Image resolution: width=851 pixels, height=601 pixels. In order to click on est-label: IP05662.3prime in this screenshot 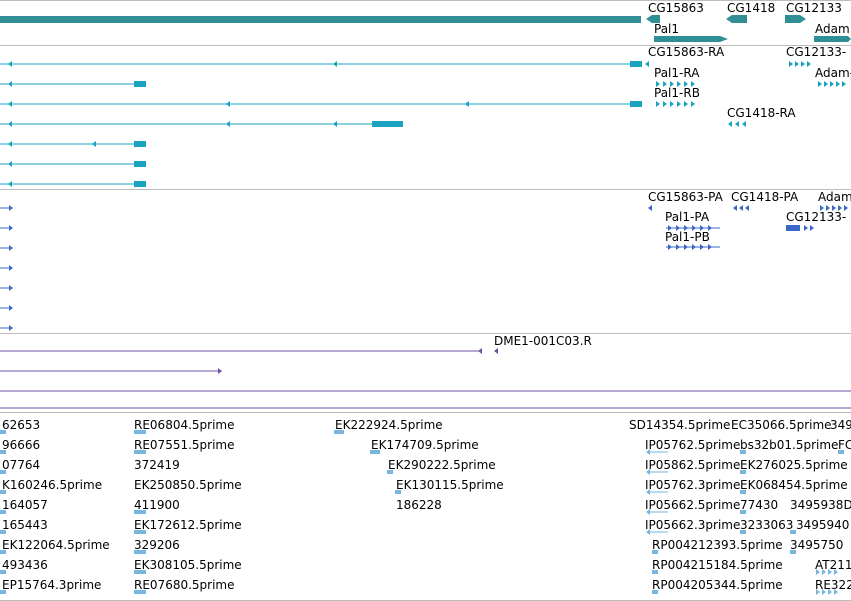, I will do `click(693, 525)`.